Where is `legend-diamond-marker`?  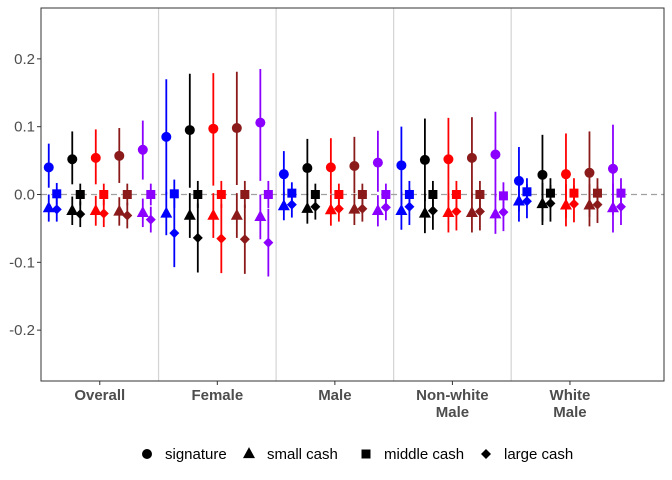
legend-diamond-marker is located at coordinates (486, 454).